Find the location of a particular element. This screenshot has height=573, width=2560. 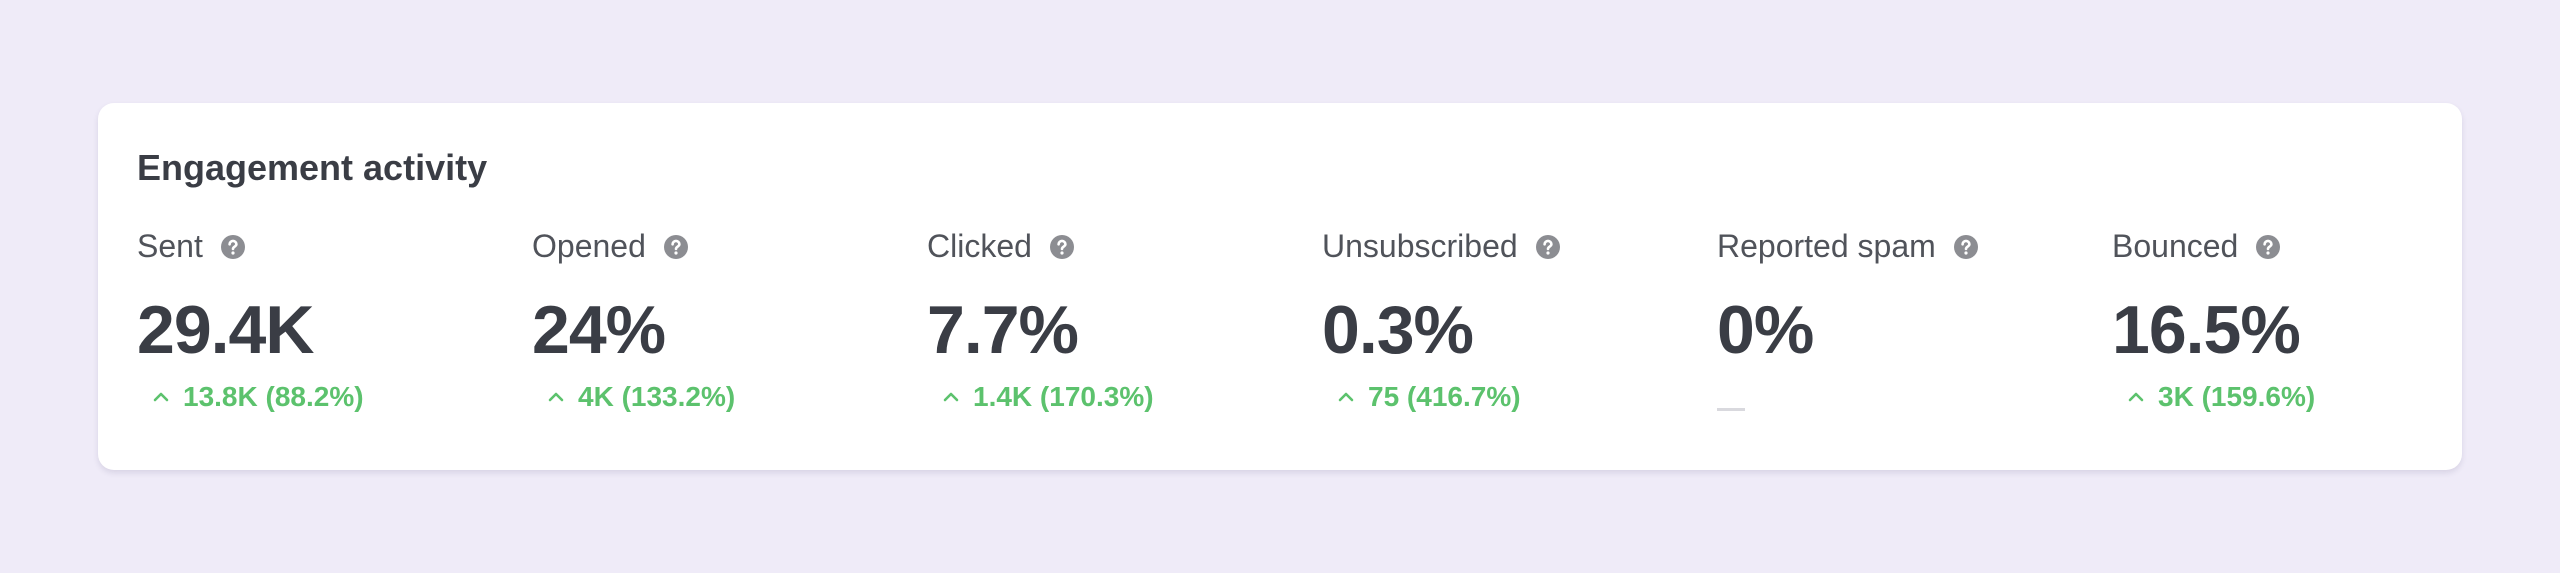

metric-change: 75 (416.7%) is located at coordinates (1421, 397).